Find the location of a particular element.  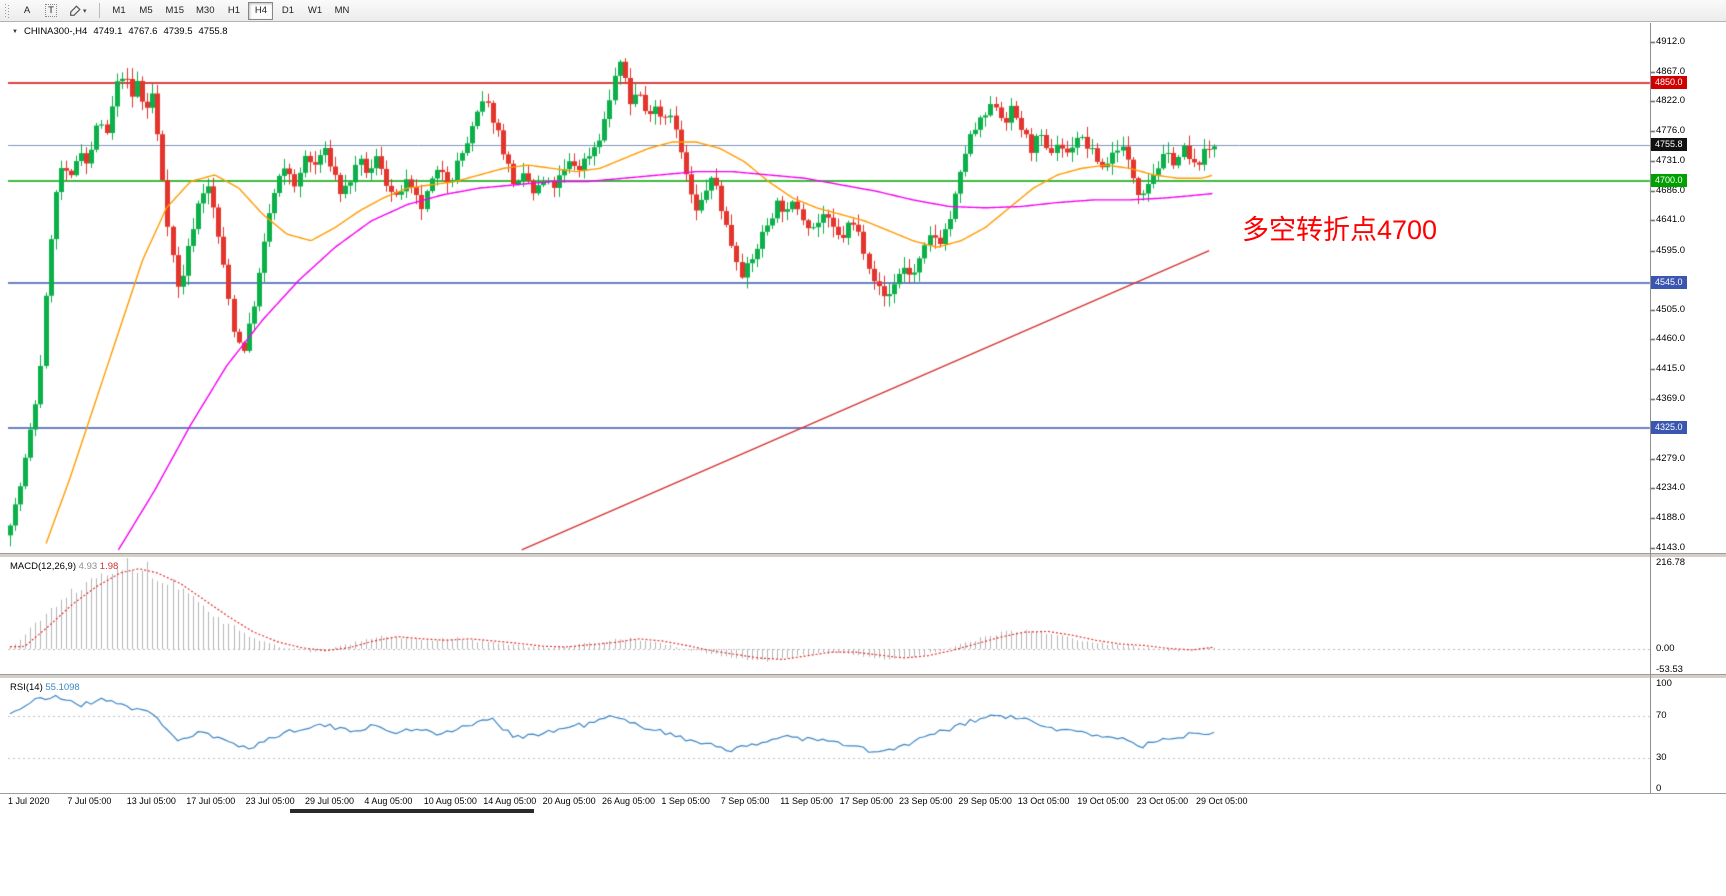

macd-main-value: 4.93 is located at coordinates (88, 566).